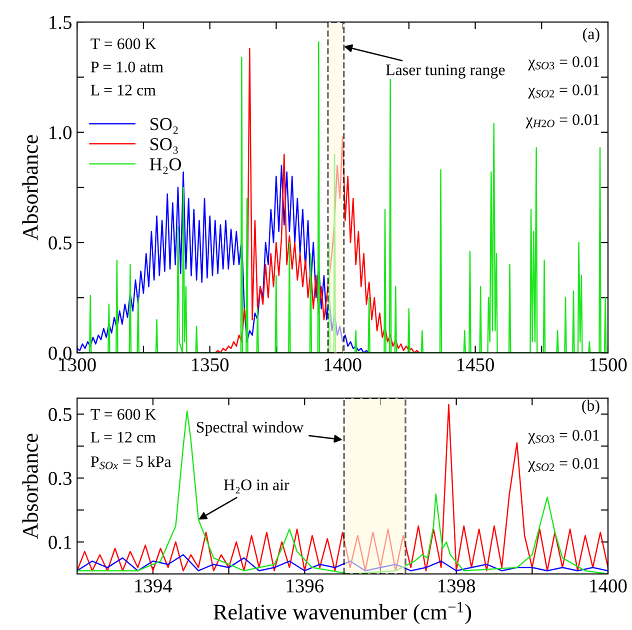 This screenshot has width=632, height=630. Describe the element at coordinates (563, 121) in the screenshot. I see `annotation: χ$_{H2O}$ = 0.01` at that location.